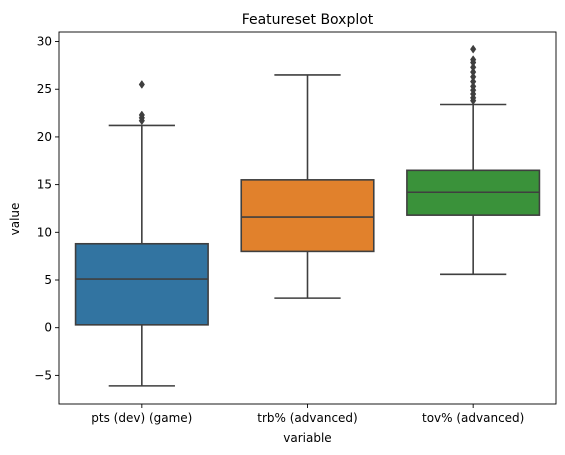 The height and width of the screenshot is (455, 565). What do you see at coordinates (15, 219) in the screenshot?
I see `y-axis-label: value` at bounding box center [15, 219].